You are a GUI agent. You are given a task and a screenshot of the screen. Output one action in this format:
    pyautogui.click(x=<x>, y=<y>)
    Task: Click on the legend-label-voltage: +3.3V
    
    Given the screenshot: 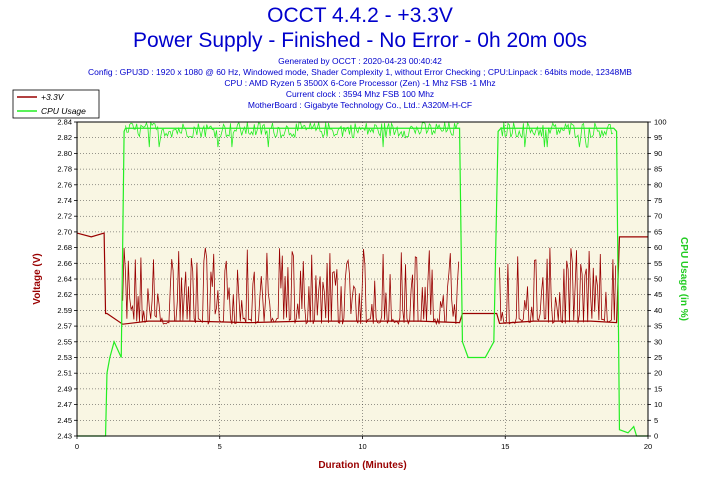 What is the action you would take?
    pyautogui.click(x=53, y=97)
    